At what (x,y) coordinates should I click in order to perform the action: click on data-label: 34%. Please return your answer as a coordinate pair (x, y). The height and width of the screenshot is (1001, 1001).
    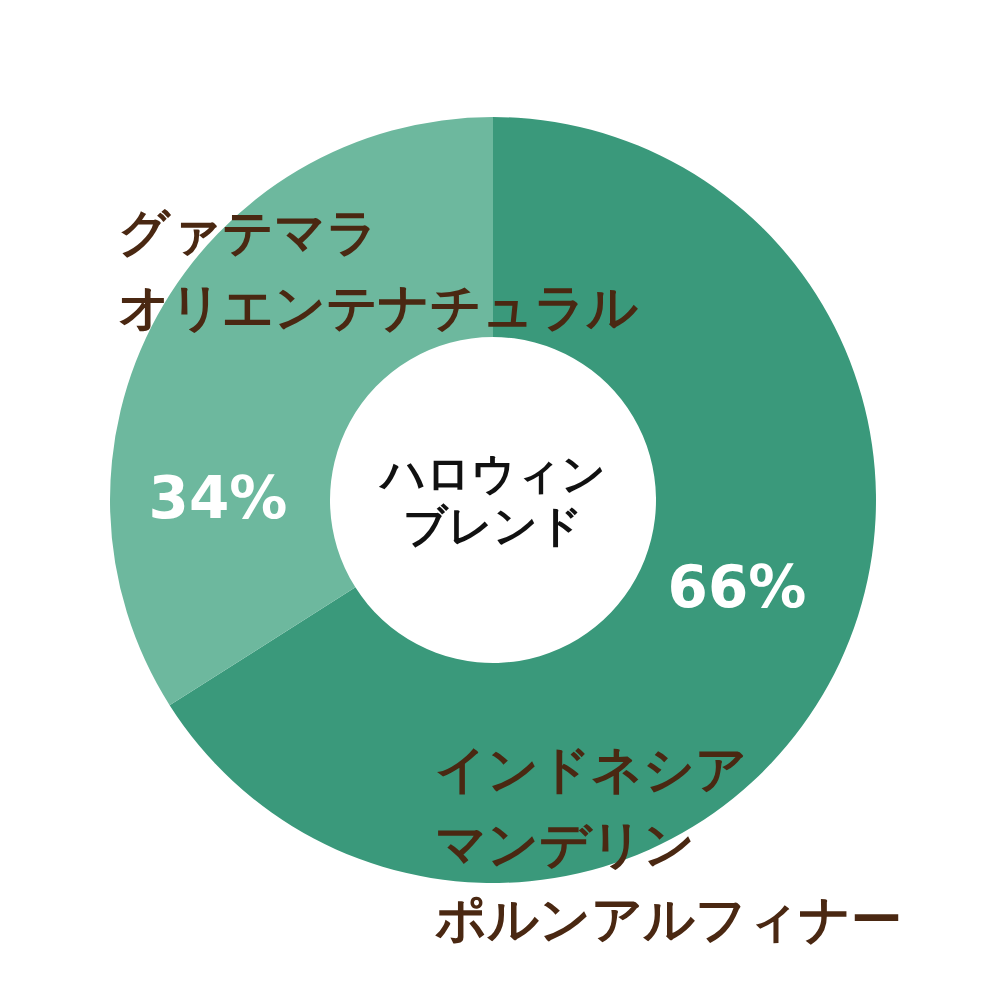
    Looking at the image, I should click on (218, 498).